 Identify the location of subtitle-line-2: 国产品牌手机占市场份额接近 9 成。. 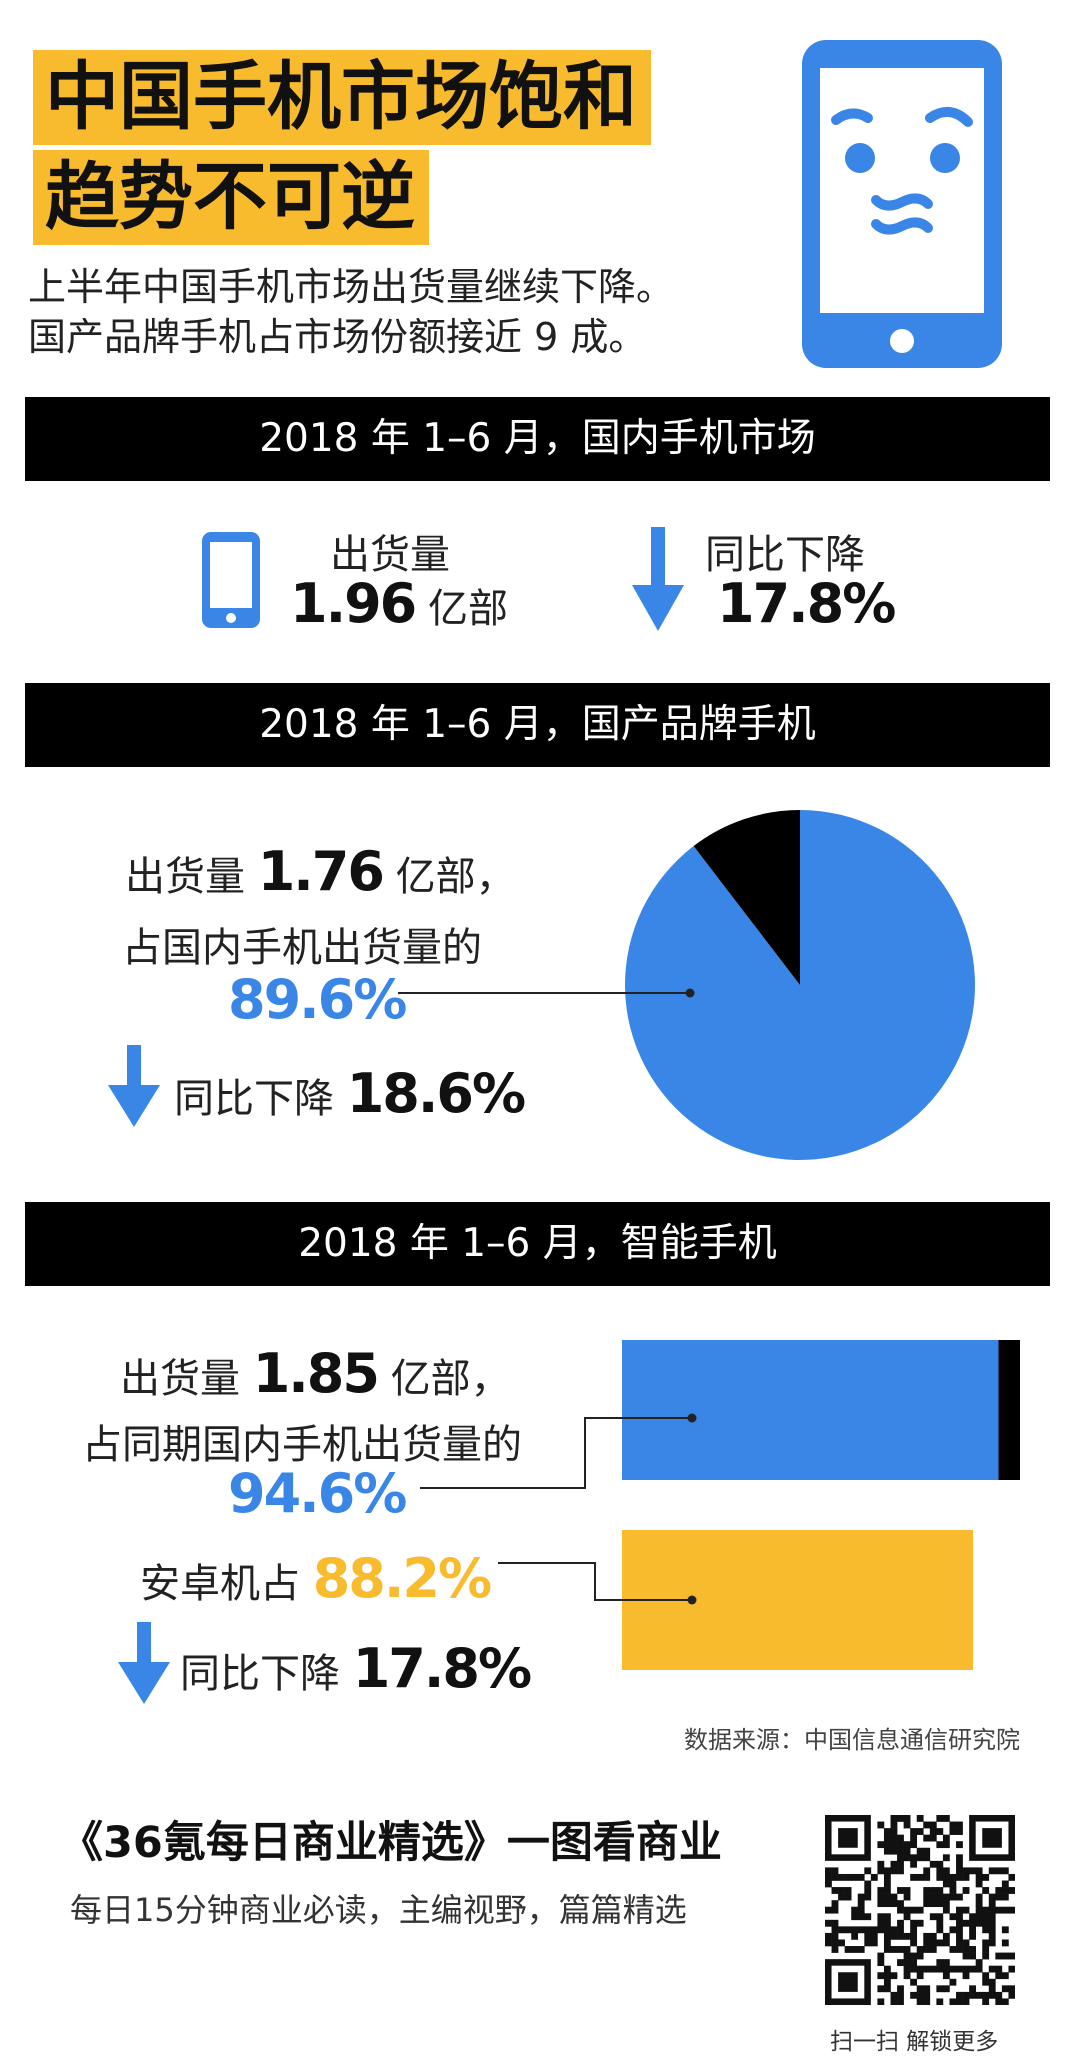
(337, 337).